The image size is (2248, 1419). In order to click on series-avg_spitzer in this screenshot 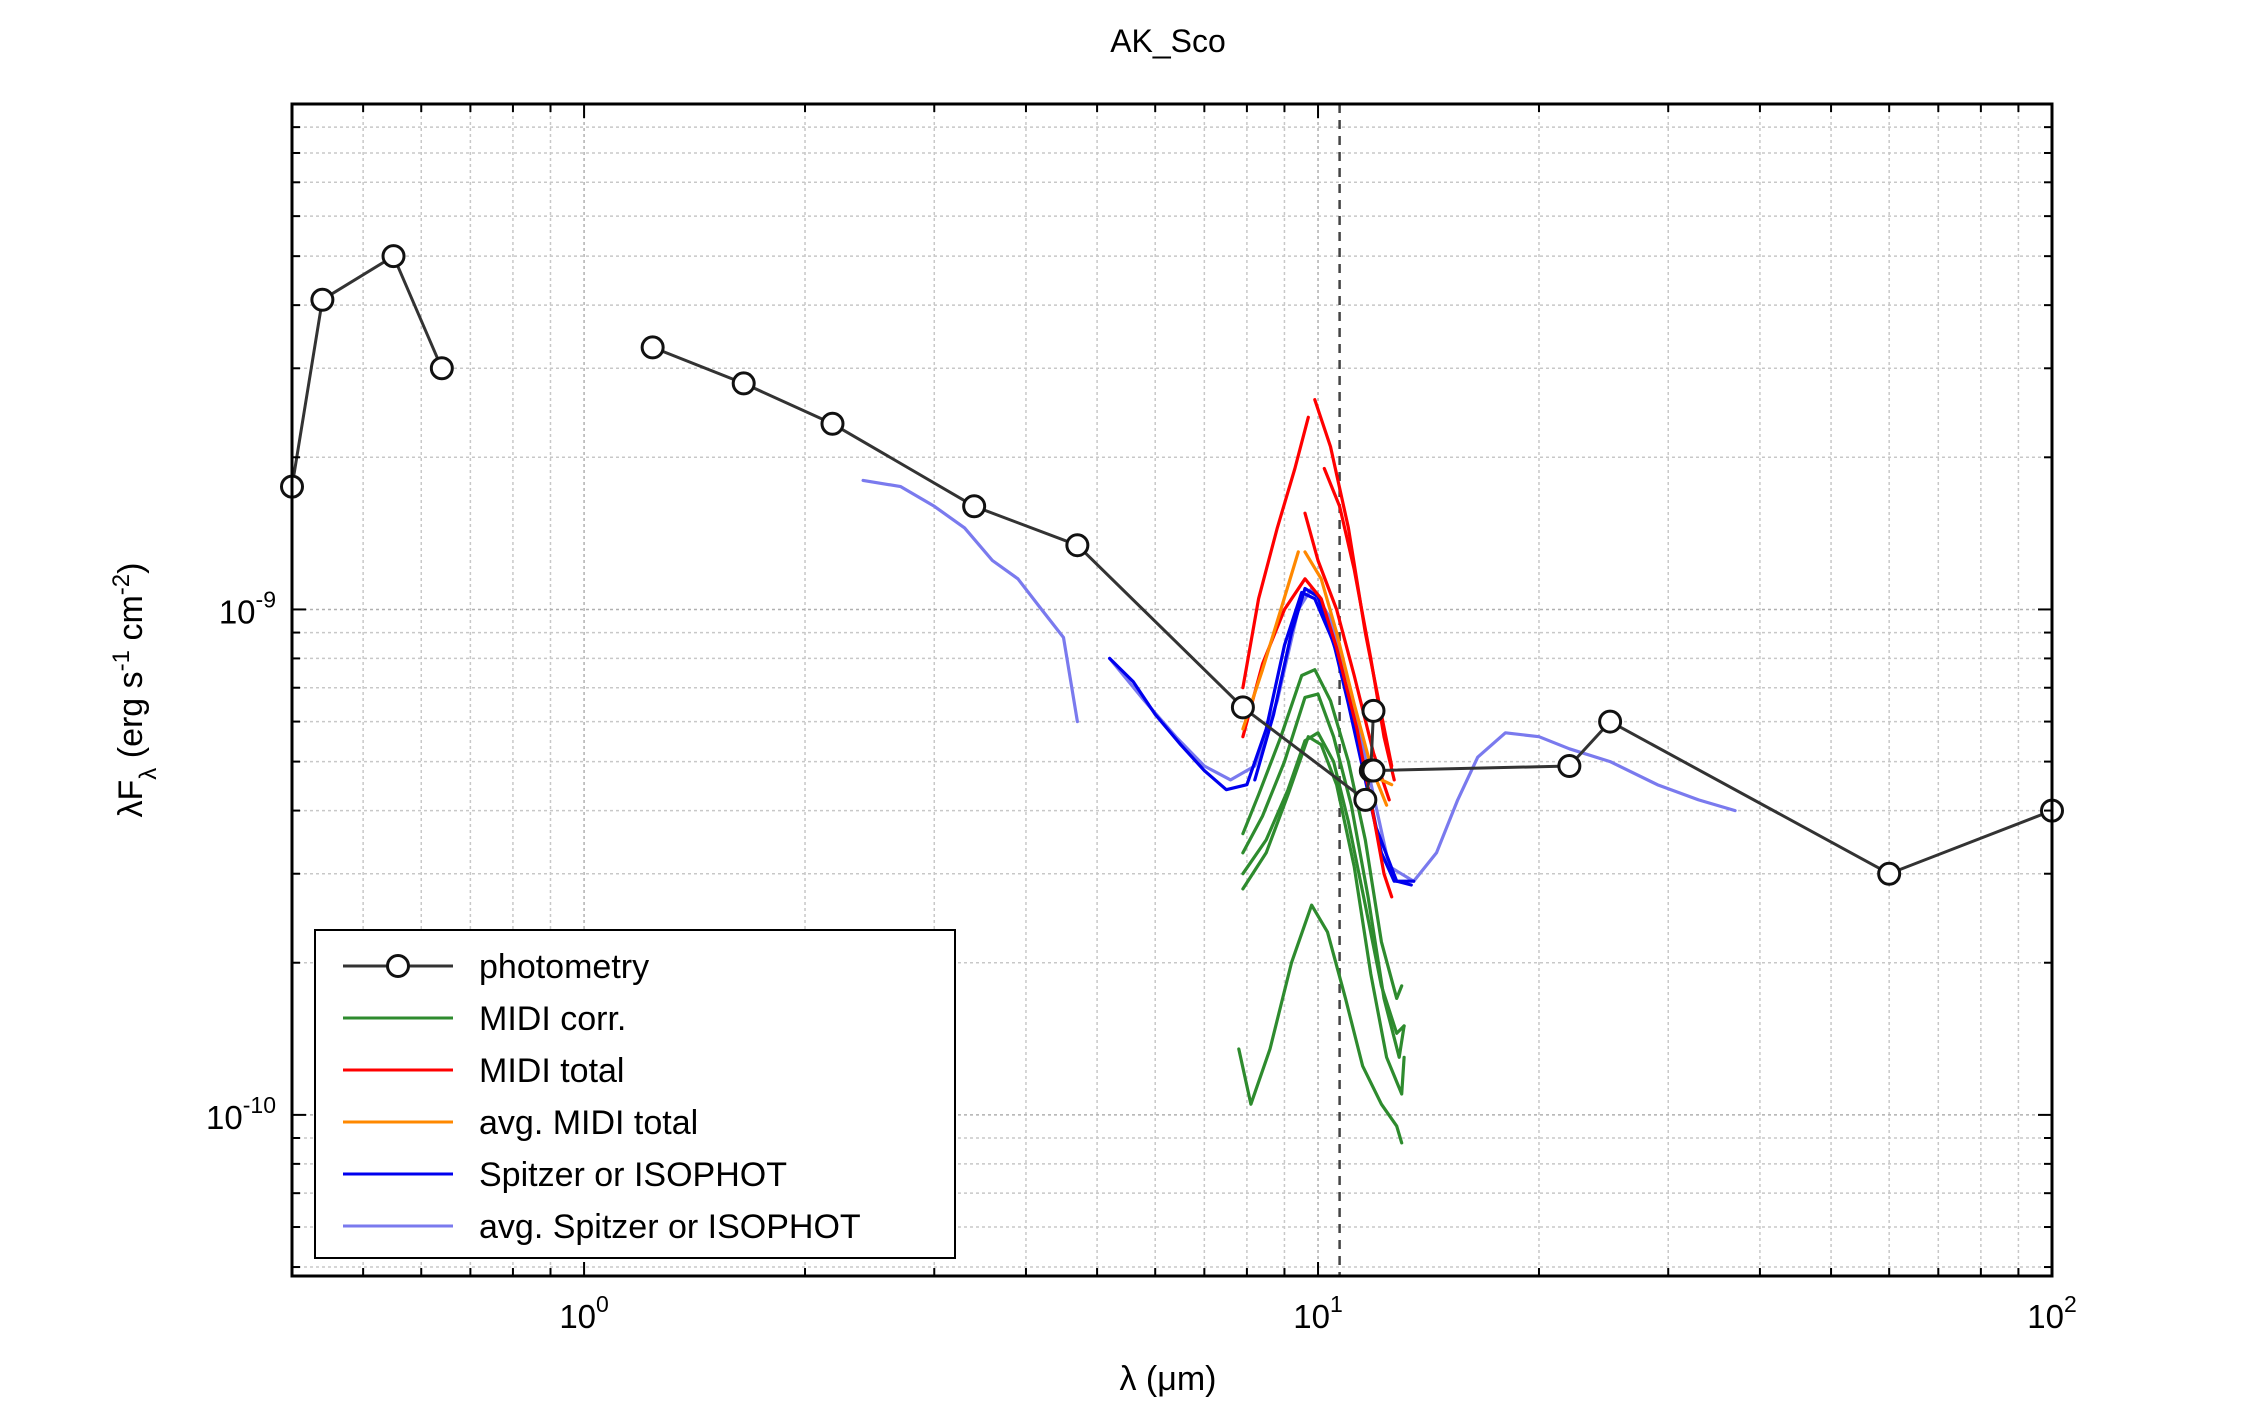, I will do `click(1299, 680)`.